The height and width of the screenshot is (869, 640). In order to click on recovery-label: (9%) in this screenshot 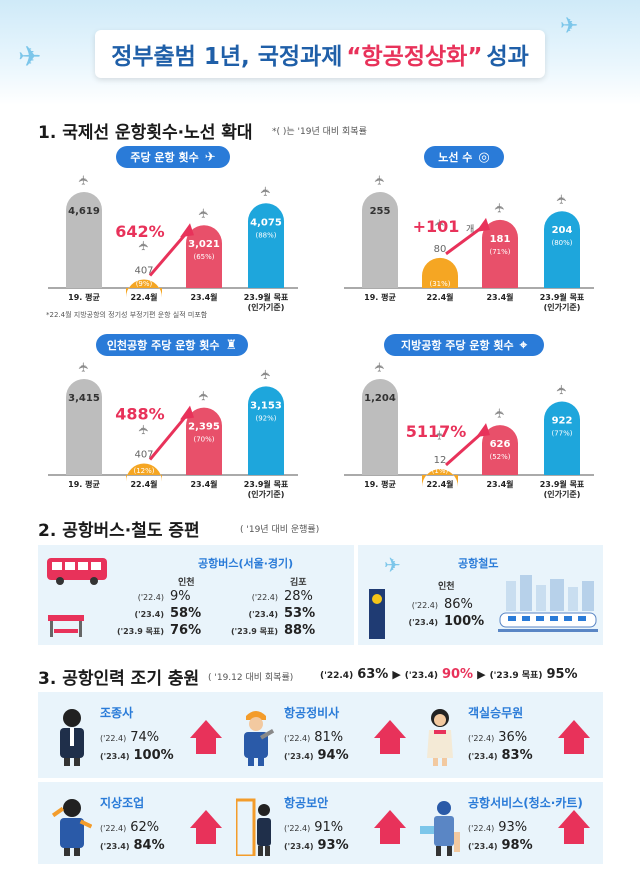, I will do `click(144, 284)`.